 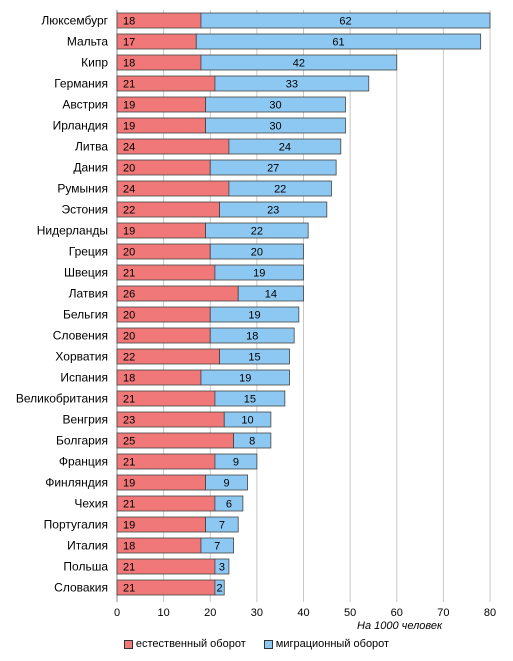 I want to click on data-label: 62, so click(x=345, y=22).